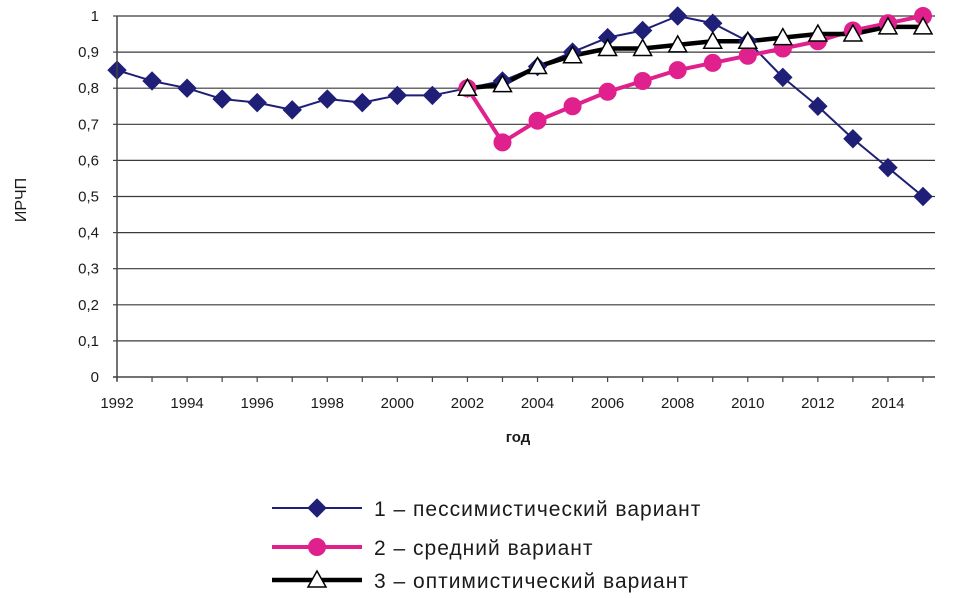  Describe the element at coordinates (887, 403) in the screenshot. I see `x-tick-label: 2014` at that location.